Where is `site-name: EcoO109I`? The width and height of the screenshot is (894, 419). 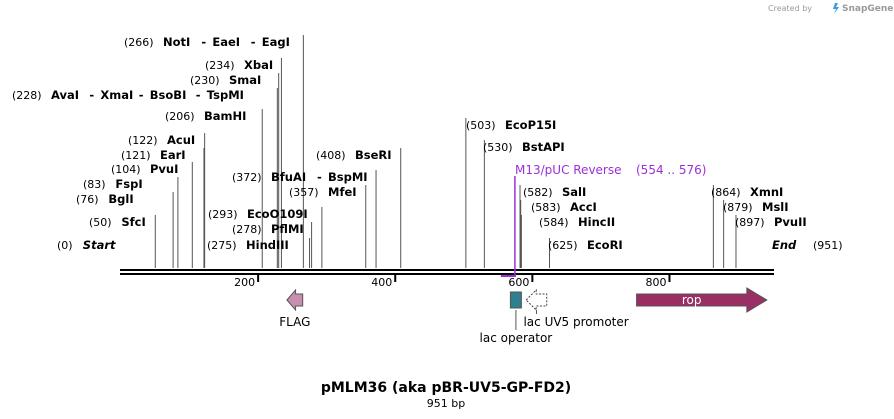 site-name: EcoO109I is located at coordinates (277, 214).